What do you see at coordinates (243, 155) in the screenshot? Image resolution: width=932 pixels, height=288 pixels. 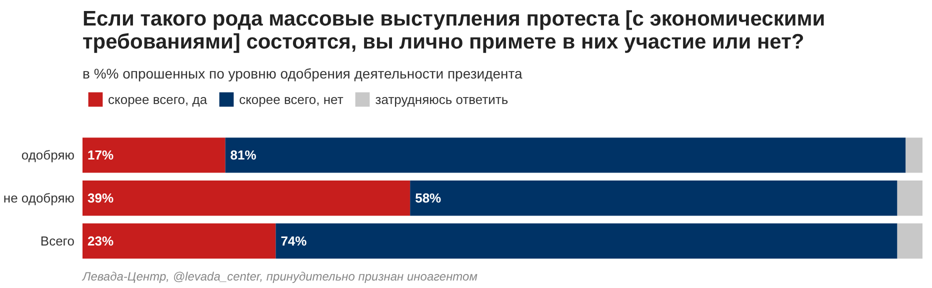 I see `data-label: 81%` at bounding box center [243, 155].